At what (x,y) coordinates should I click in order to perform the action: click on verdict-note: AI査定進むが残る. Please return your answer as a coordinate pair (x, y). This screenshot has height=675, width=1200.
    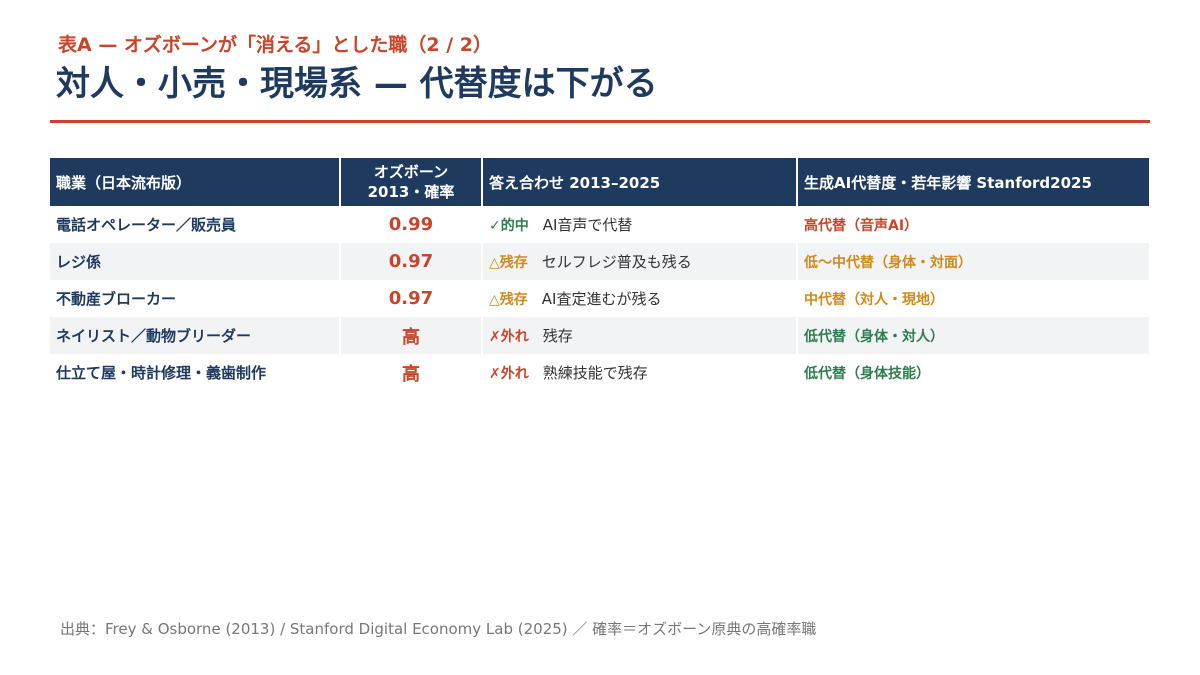
    Looking at the image, I should click on (601, 299).